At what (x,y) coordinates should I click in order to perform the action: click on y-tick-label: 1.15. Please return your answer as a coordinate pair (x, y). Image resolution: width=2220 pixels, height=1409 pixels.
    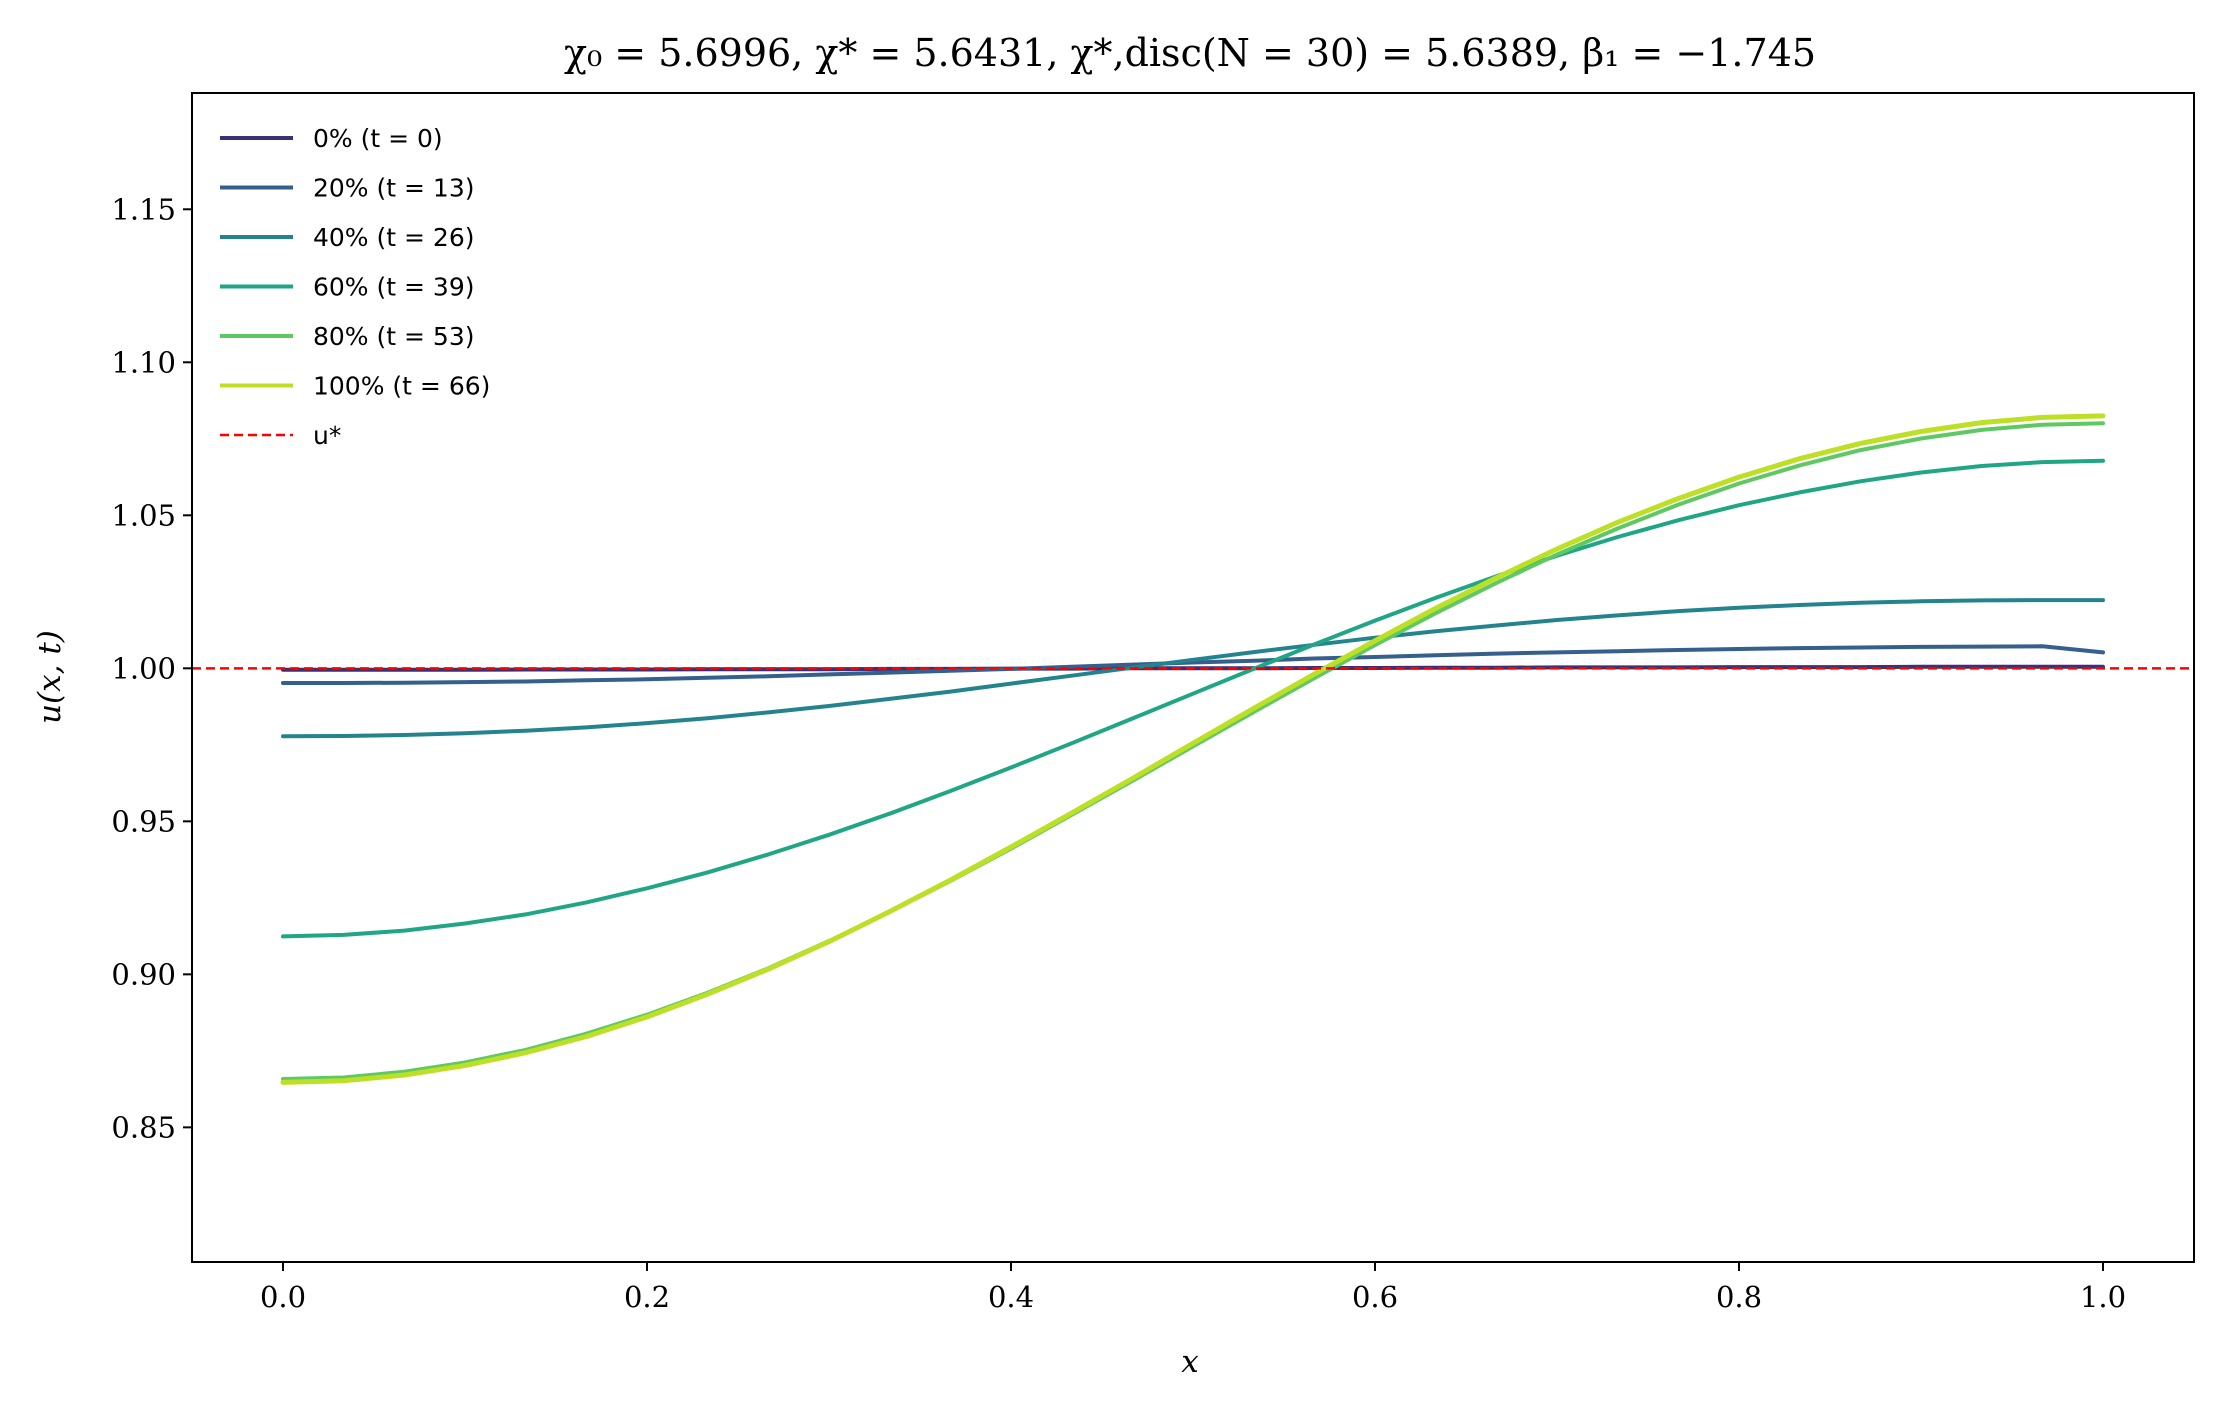
    Looking at the image, I should click on (143, 209).